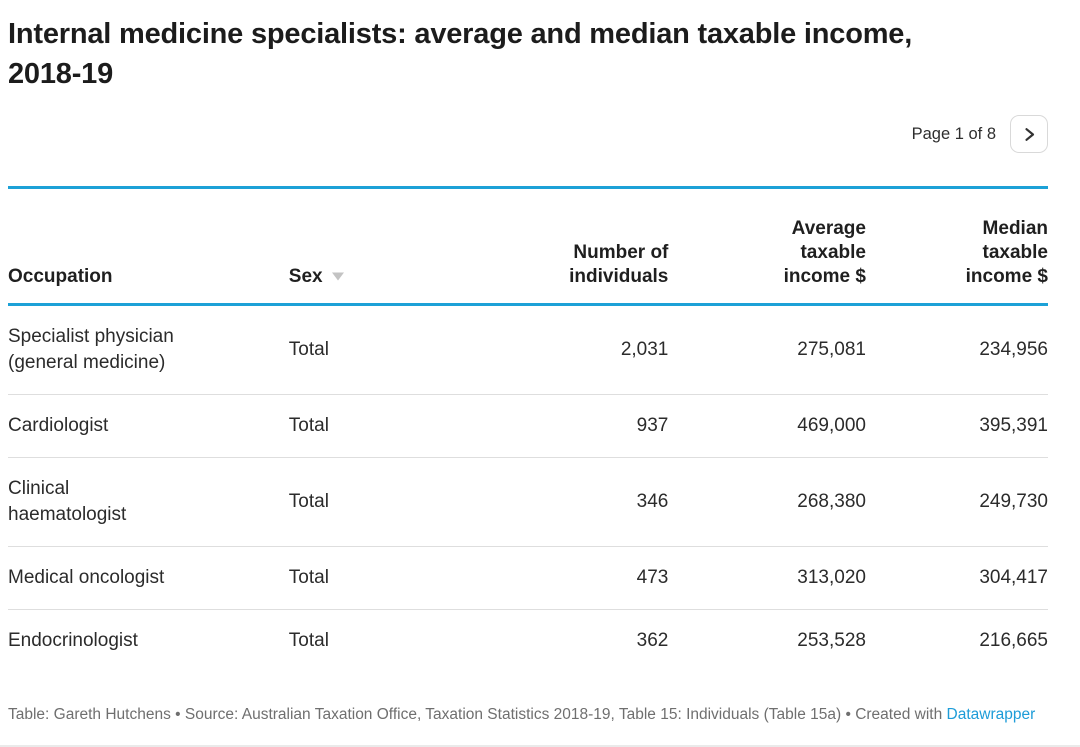 This screenshot has width=1080, height=747. Describe the element at coordinates (831, 349) in the screenshot. I see `cell-average: 275,081` at that location.